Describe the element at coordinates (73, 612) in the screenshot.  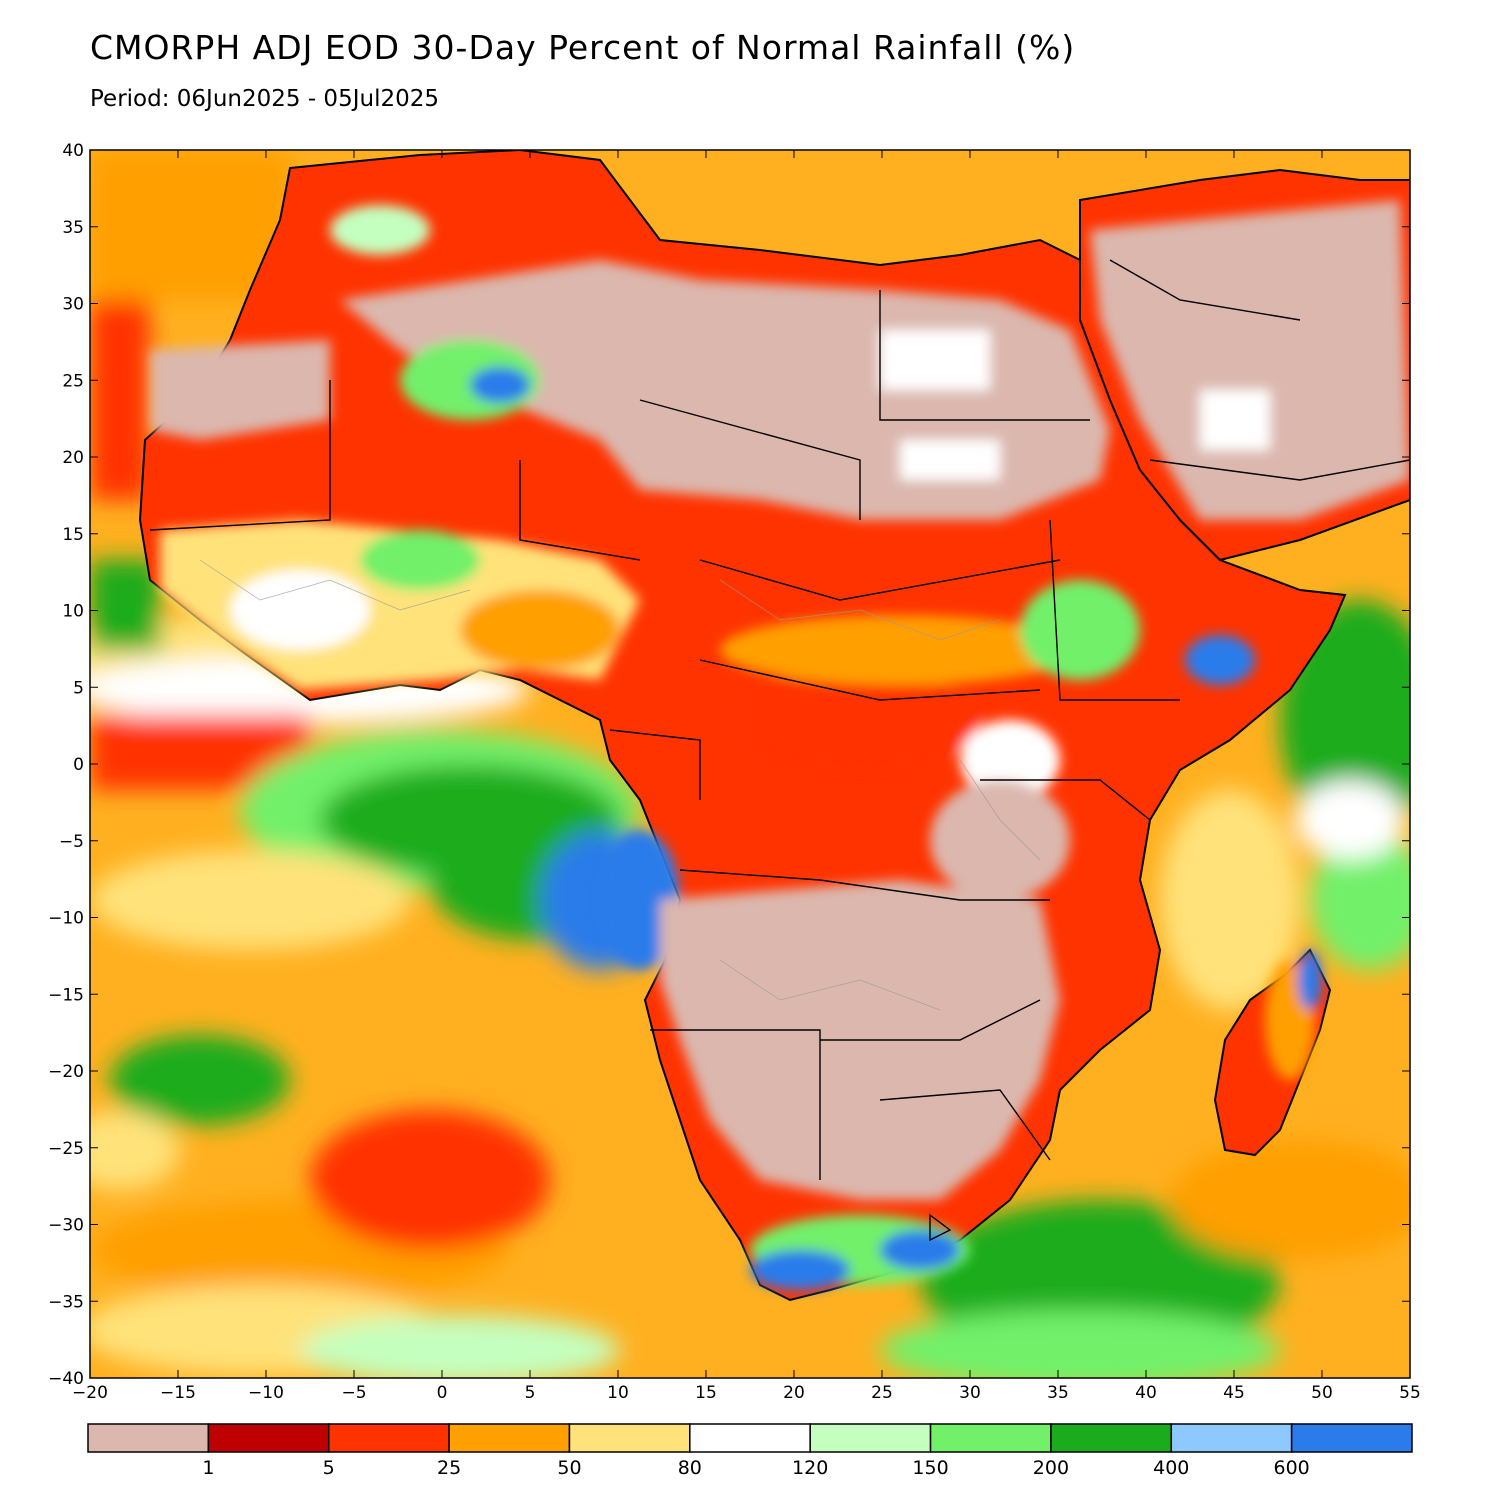
I see `lat-tick-label: 10` at that location.